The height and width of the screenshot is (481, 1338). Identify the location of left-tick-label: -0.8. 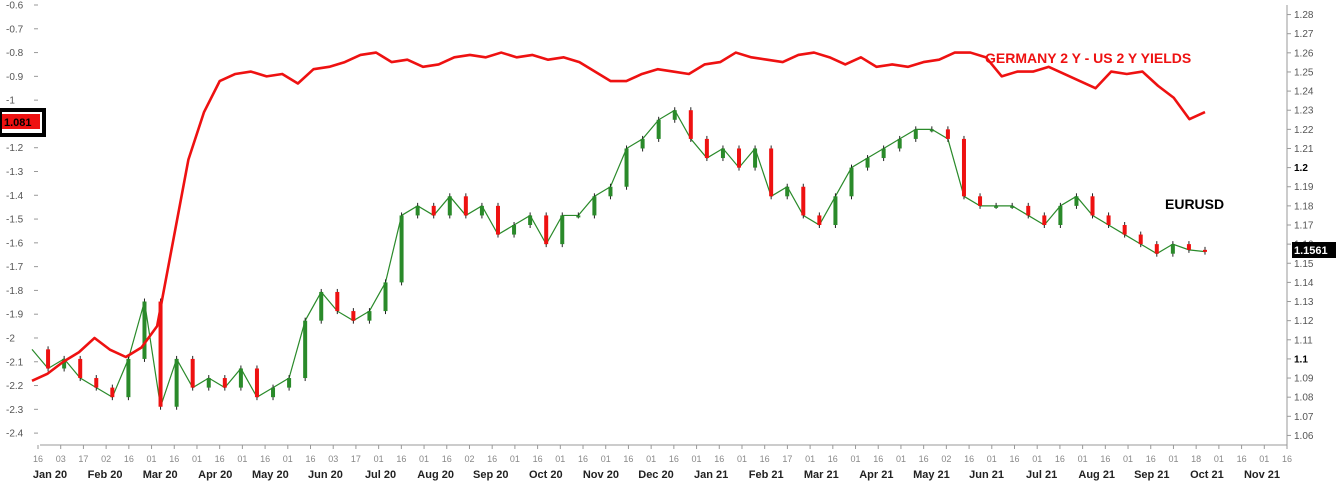
(15, 53).